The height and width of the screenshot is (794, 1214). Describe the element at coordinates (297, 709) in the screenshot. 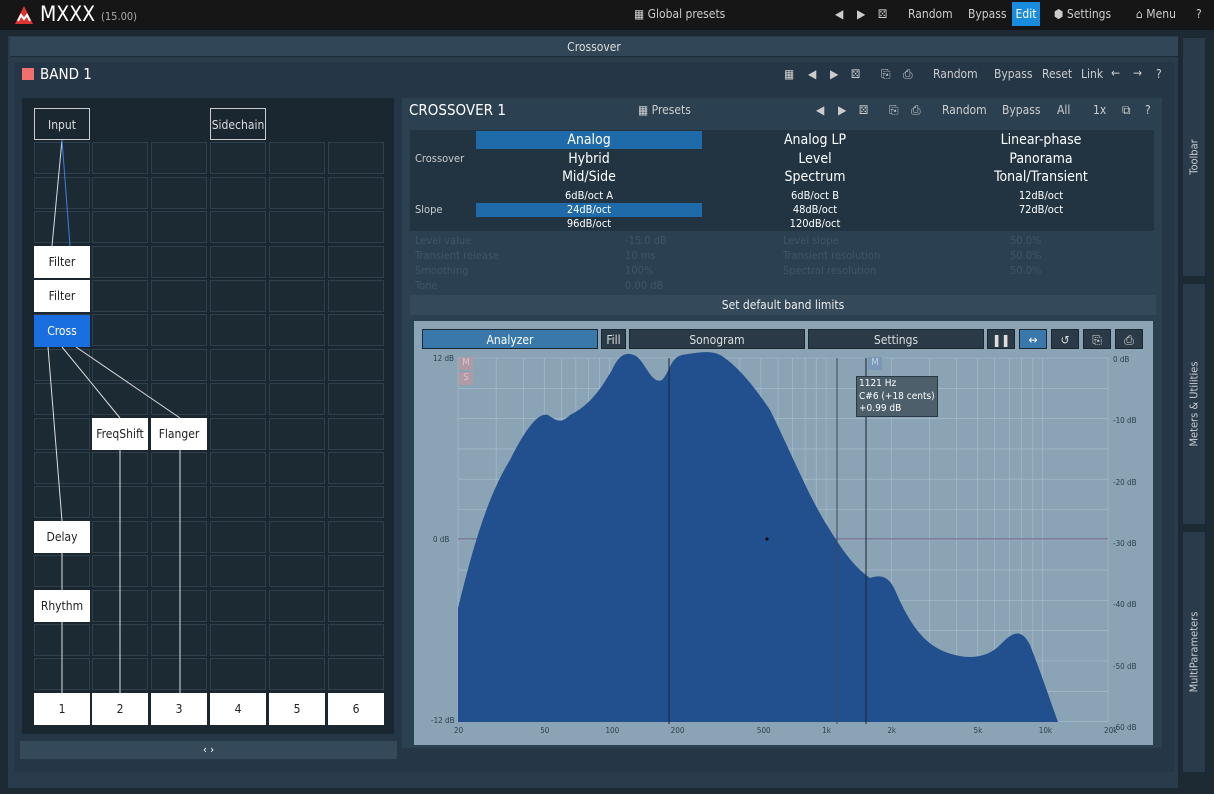

I see `output-5: 5` at that location.